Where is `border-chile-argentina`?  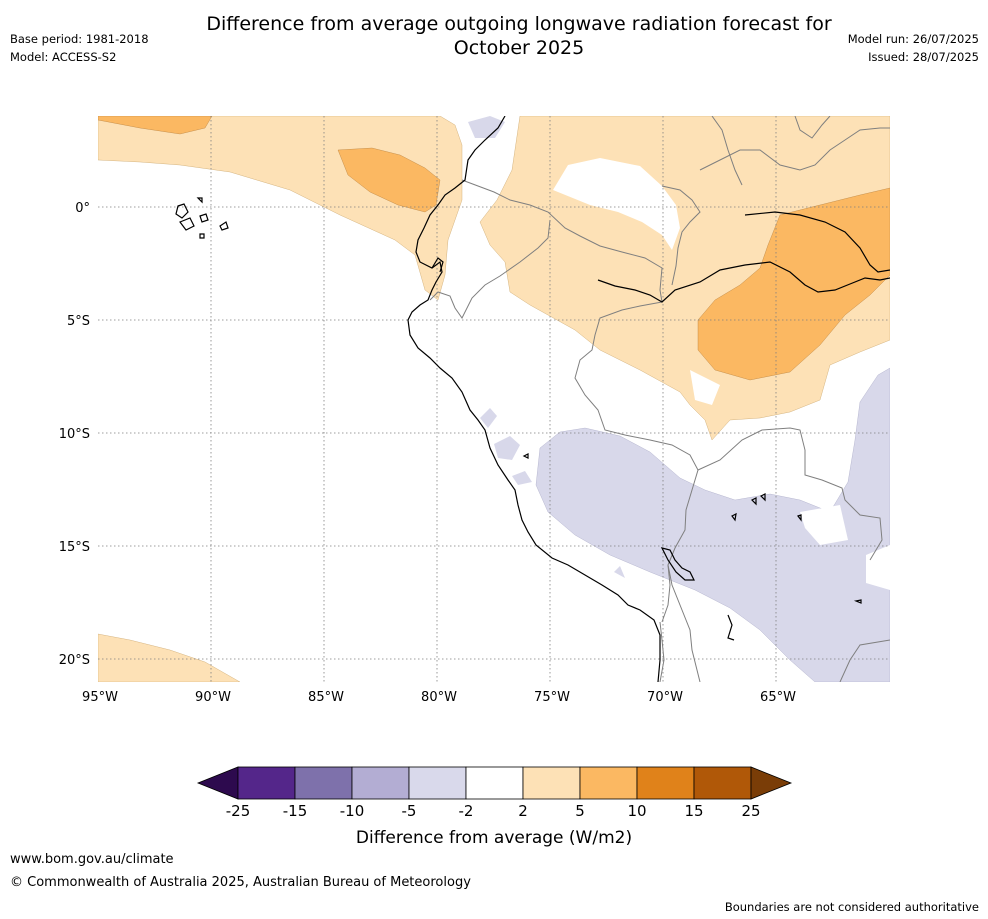 border-chile-argentina is located at coordinates (662, 651).